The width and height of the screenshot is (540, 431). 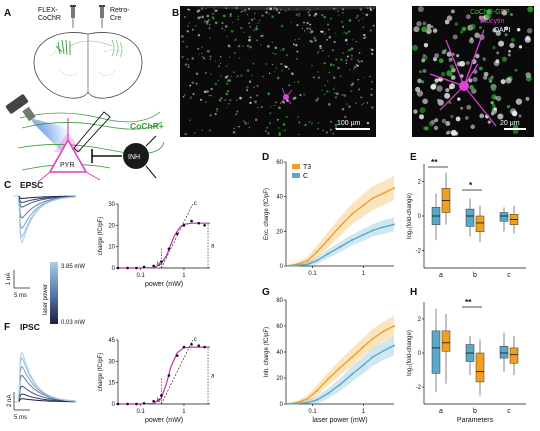 What do you see at coordinates (480, 223) in the screenshot?
I see `box-t3` at bounding box center [480, 223].